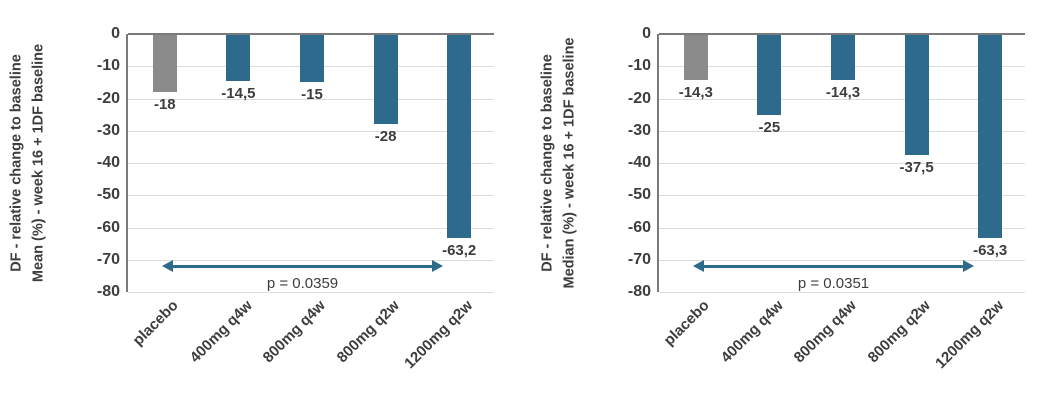 This screenshot has height=418, width=1063. Describe the element at coordinates (312, 95) in the screenshot. I see `bar-value-label: -15` at that location.